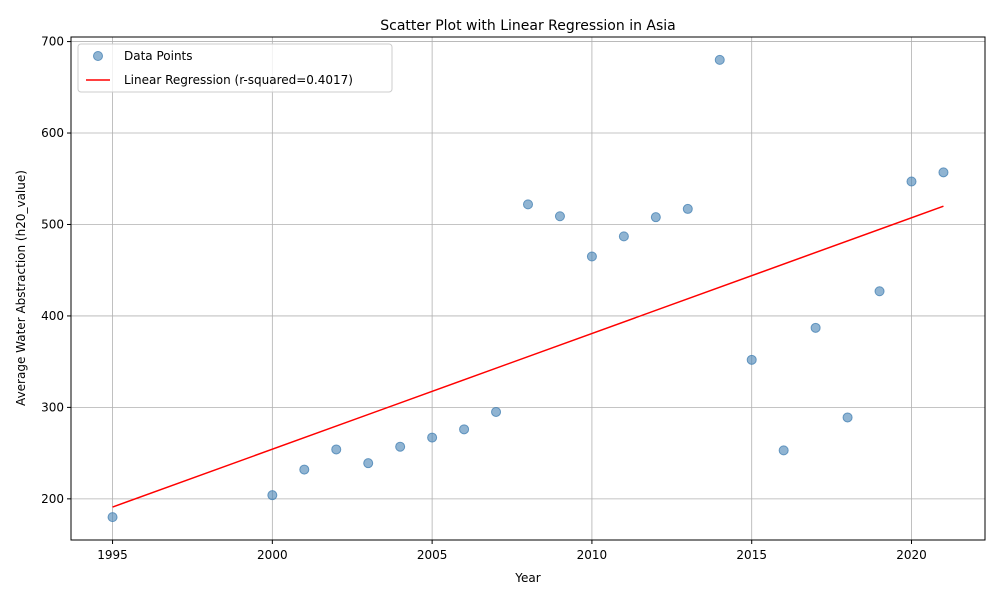  I want to click on x-tick-label: 2015, so click(751, 555).